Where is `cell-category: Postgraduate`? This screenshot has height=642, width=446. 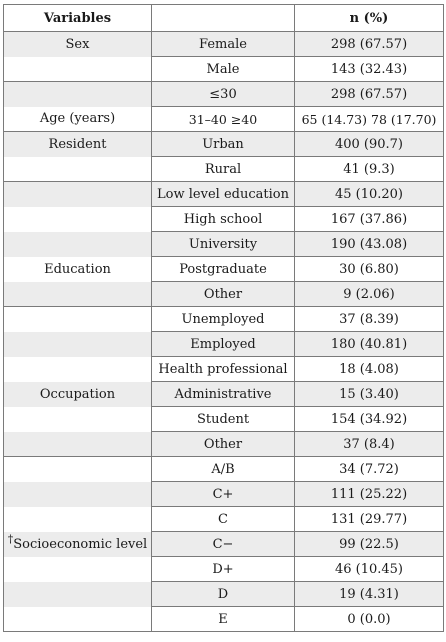 cell-category: Postgraduate is located at coordinates (223, 269).